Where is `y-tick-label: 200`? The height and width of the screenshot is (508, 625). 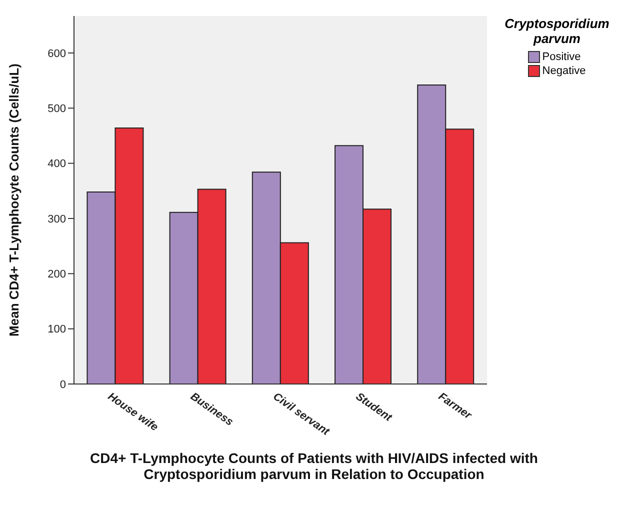
y-tick-label: 200 is located at coordinates (57, 274).